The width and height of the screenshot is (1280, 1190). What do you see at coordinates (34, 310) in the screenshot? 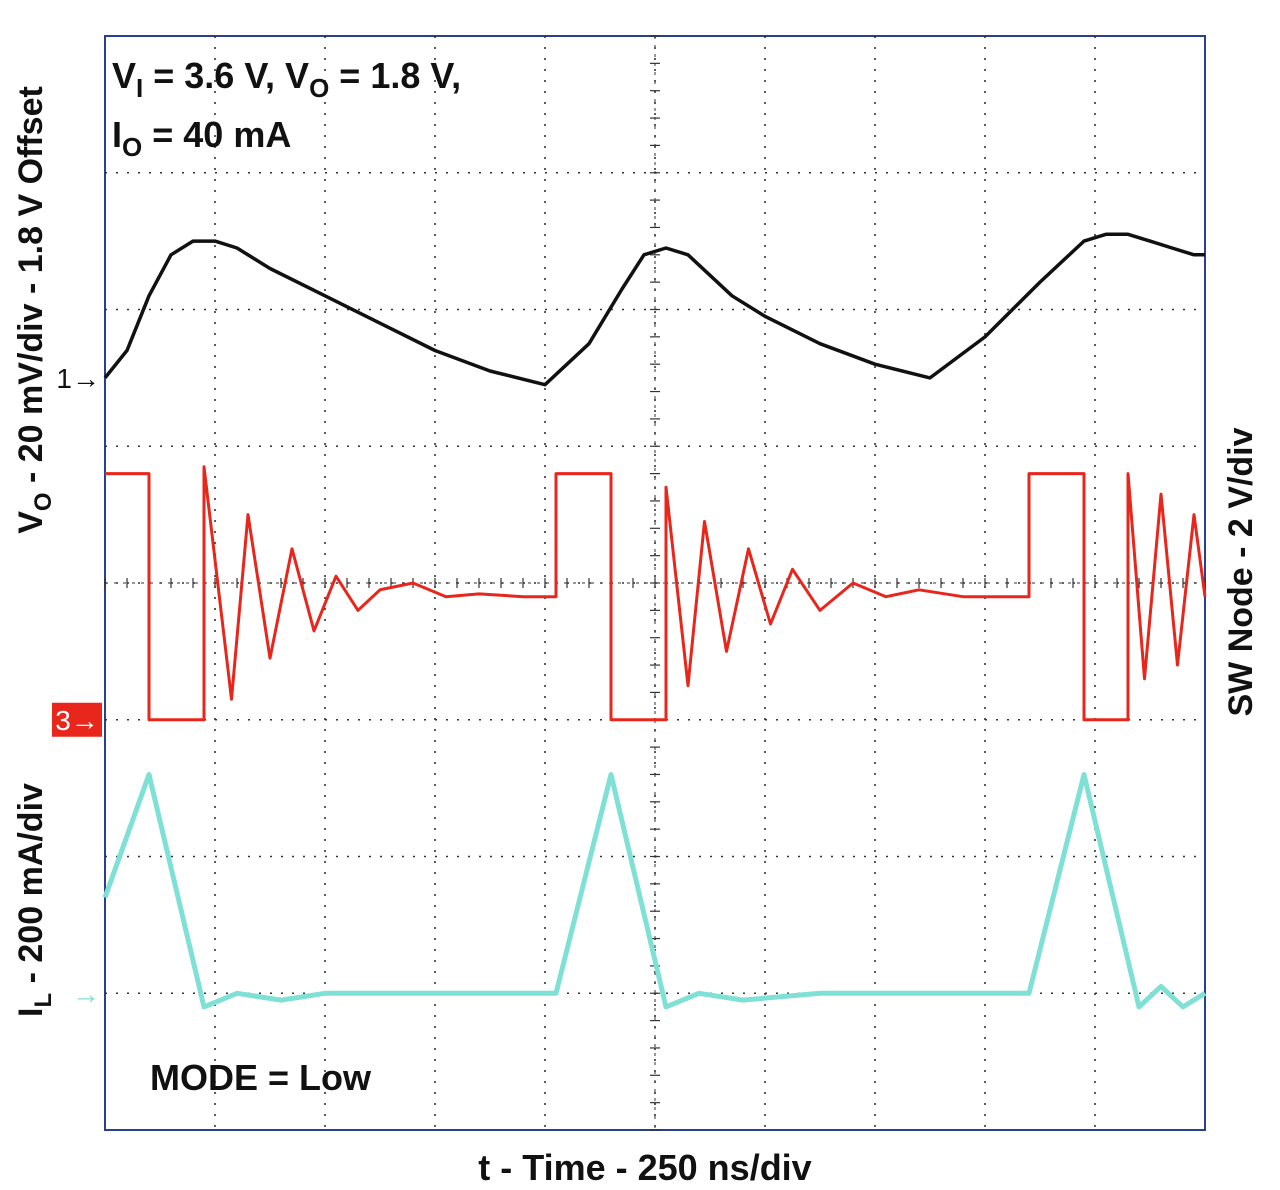
I see `y-axis-label-vo: VO - 20 mV/div - 1.8 V Offset` at bounding box center [34, 310].